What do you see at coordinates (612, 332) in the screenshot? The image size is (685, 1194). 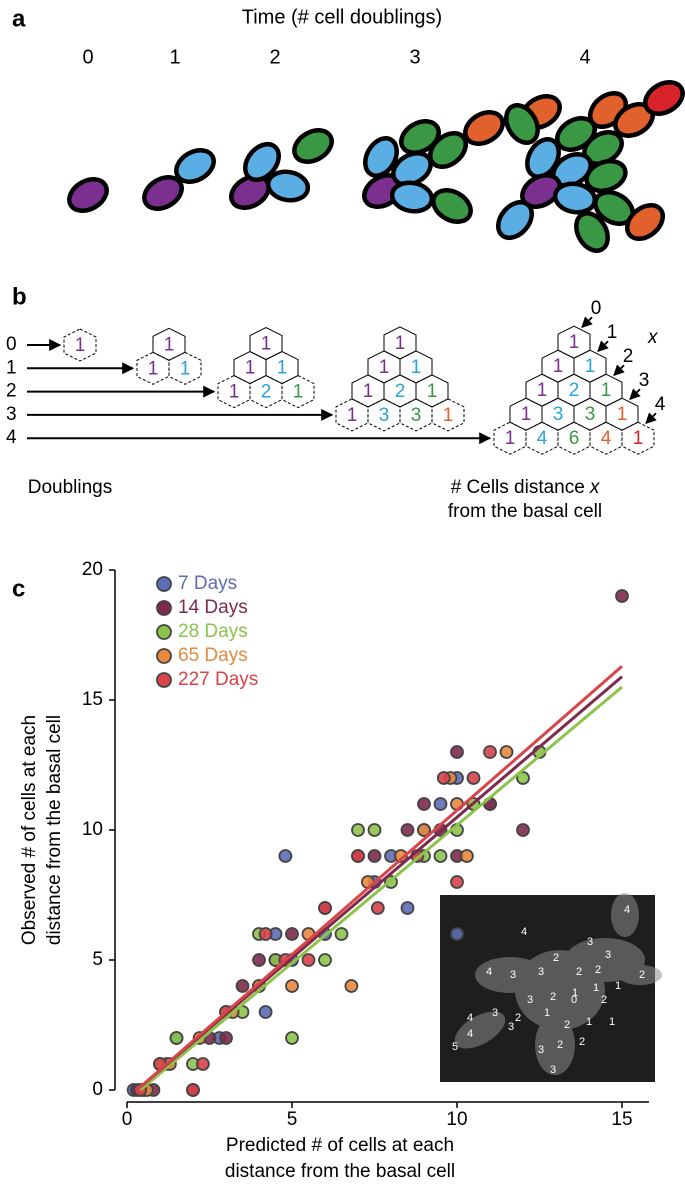 I see `distance-label: 1` at bounding box center [612, 332].